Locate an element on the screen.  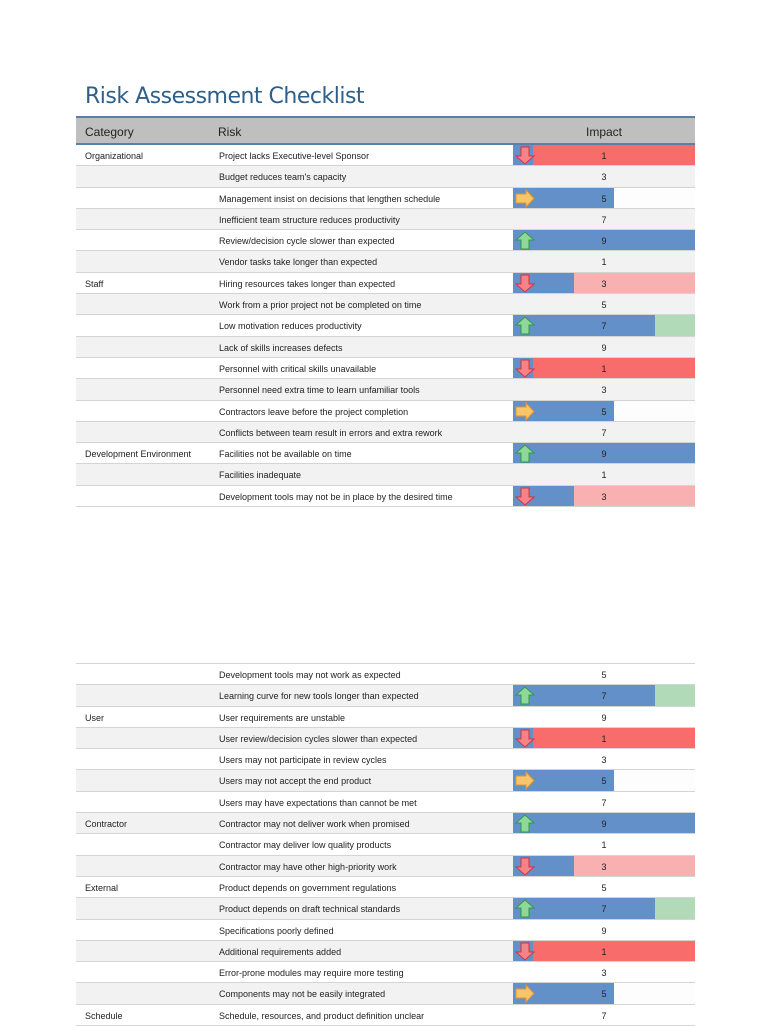
table-header: Category Risk Impact is located at coordinates (385, 130).